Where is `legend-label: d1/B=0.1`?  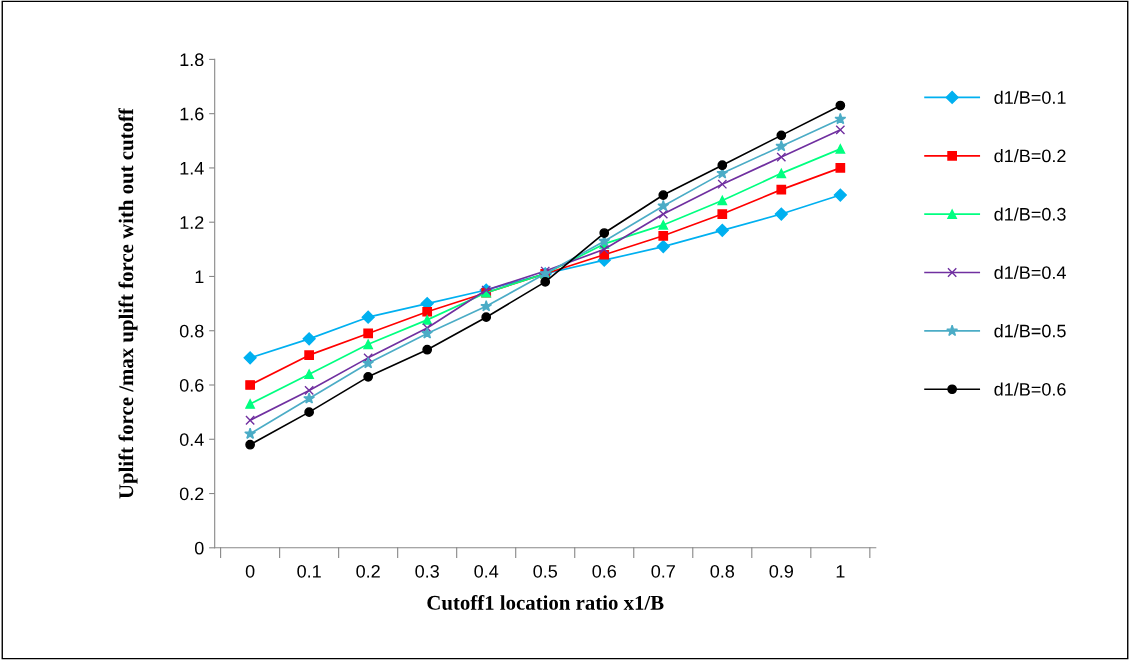
legend-label: d1/B=0.1 is located at coordinates (1030, 97).